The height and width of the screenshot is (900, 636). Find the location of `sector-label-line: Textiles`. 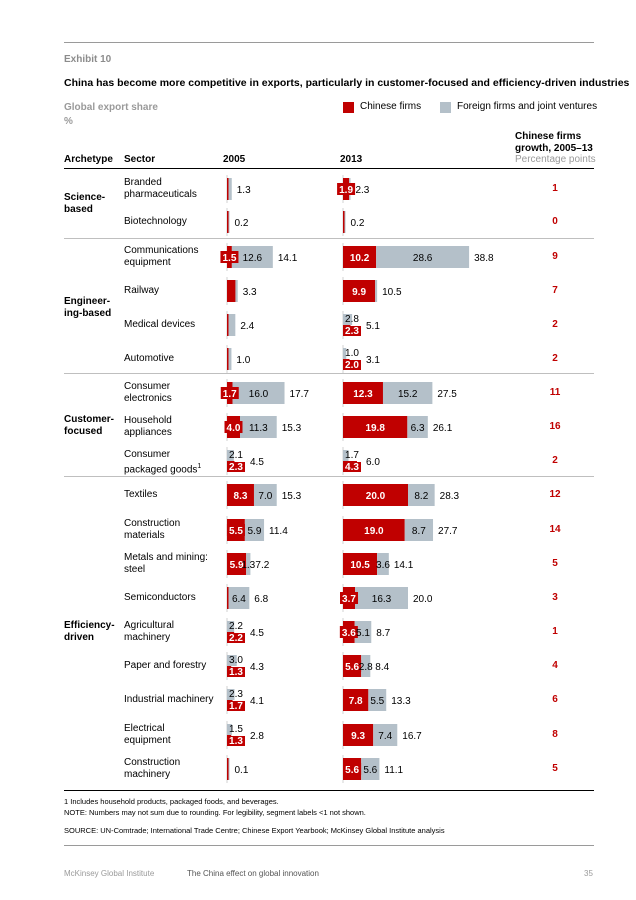

sector-label-line: Textiles is located at coordinates (141, 494).